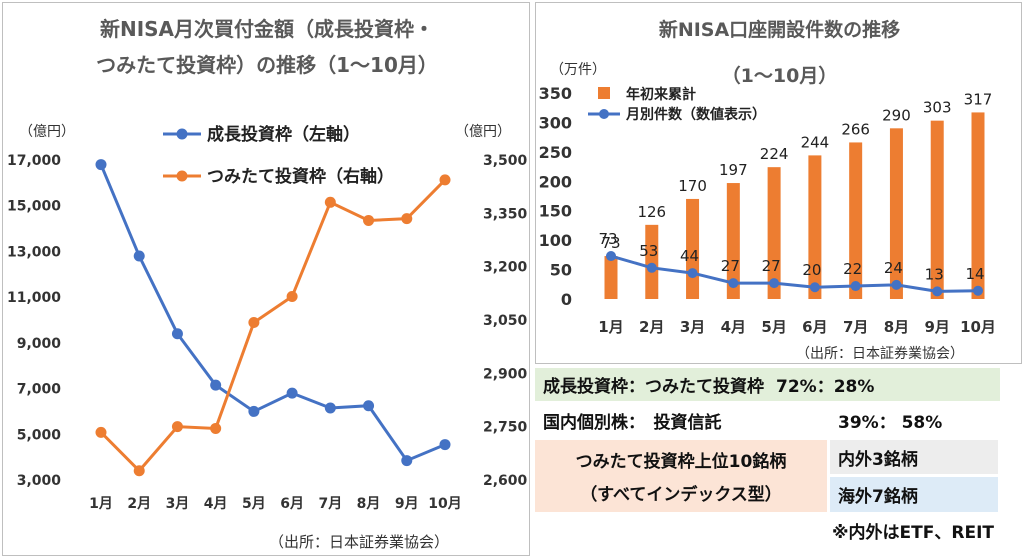 The image size is (1024, 558). Describe the element at coordinates (505, 428) in the screenshot. I see `right-y-tick-1: 2,750` at that location.